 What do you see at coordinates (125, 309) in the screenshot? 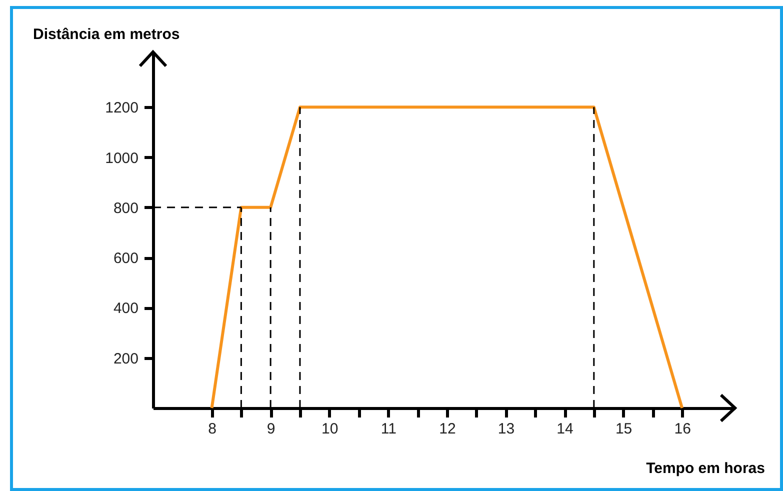
I see `y-tick-label: 400` at bounding box center [125, 309].